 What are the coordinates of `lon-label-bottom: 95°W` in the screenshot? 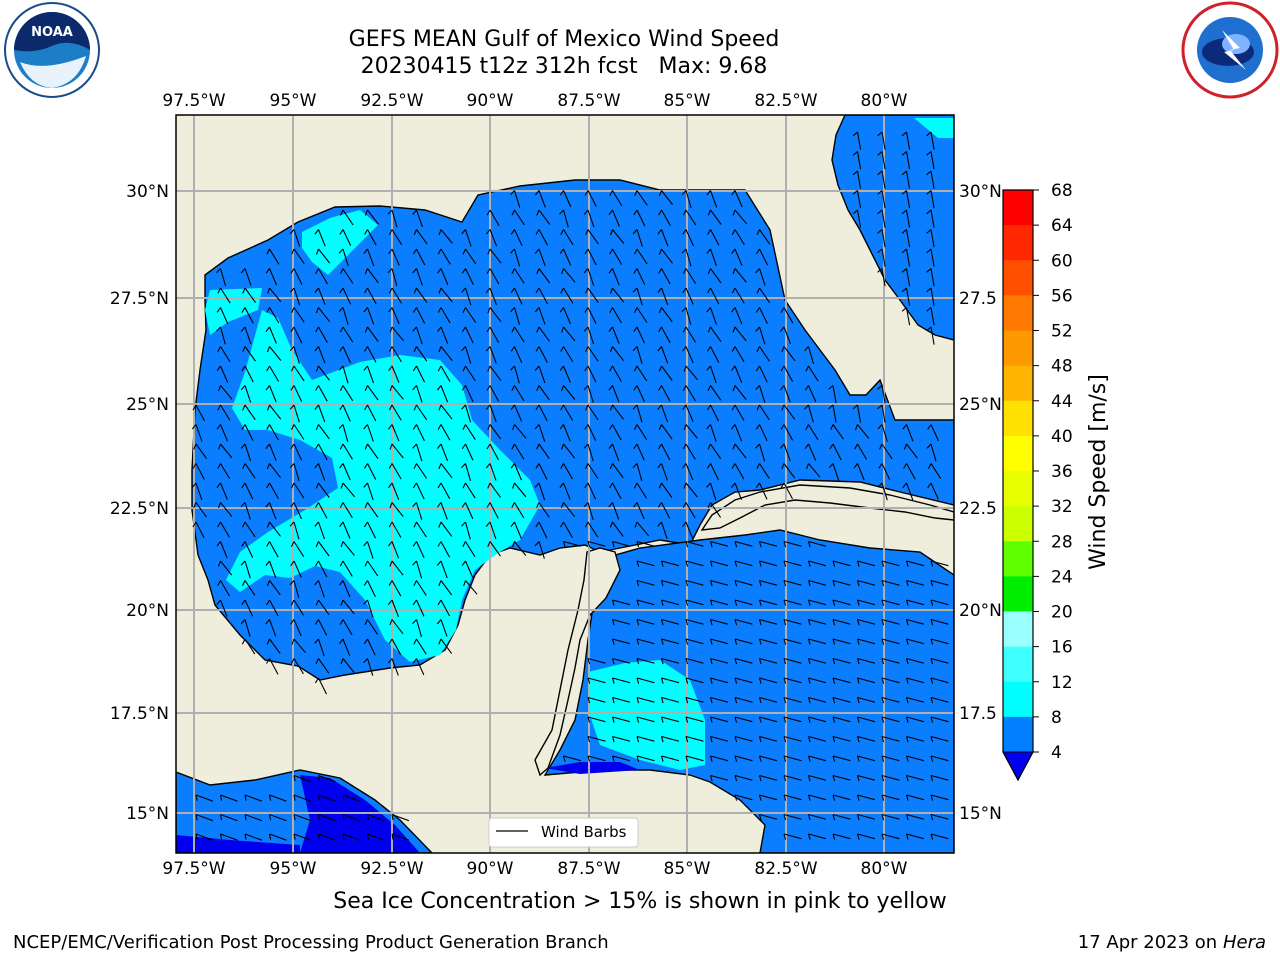 It's located at (293, 869).